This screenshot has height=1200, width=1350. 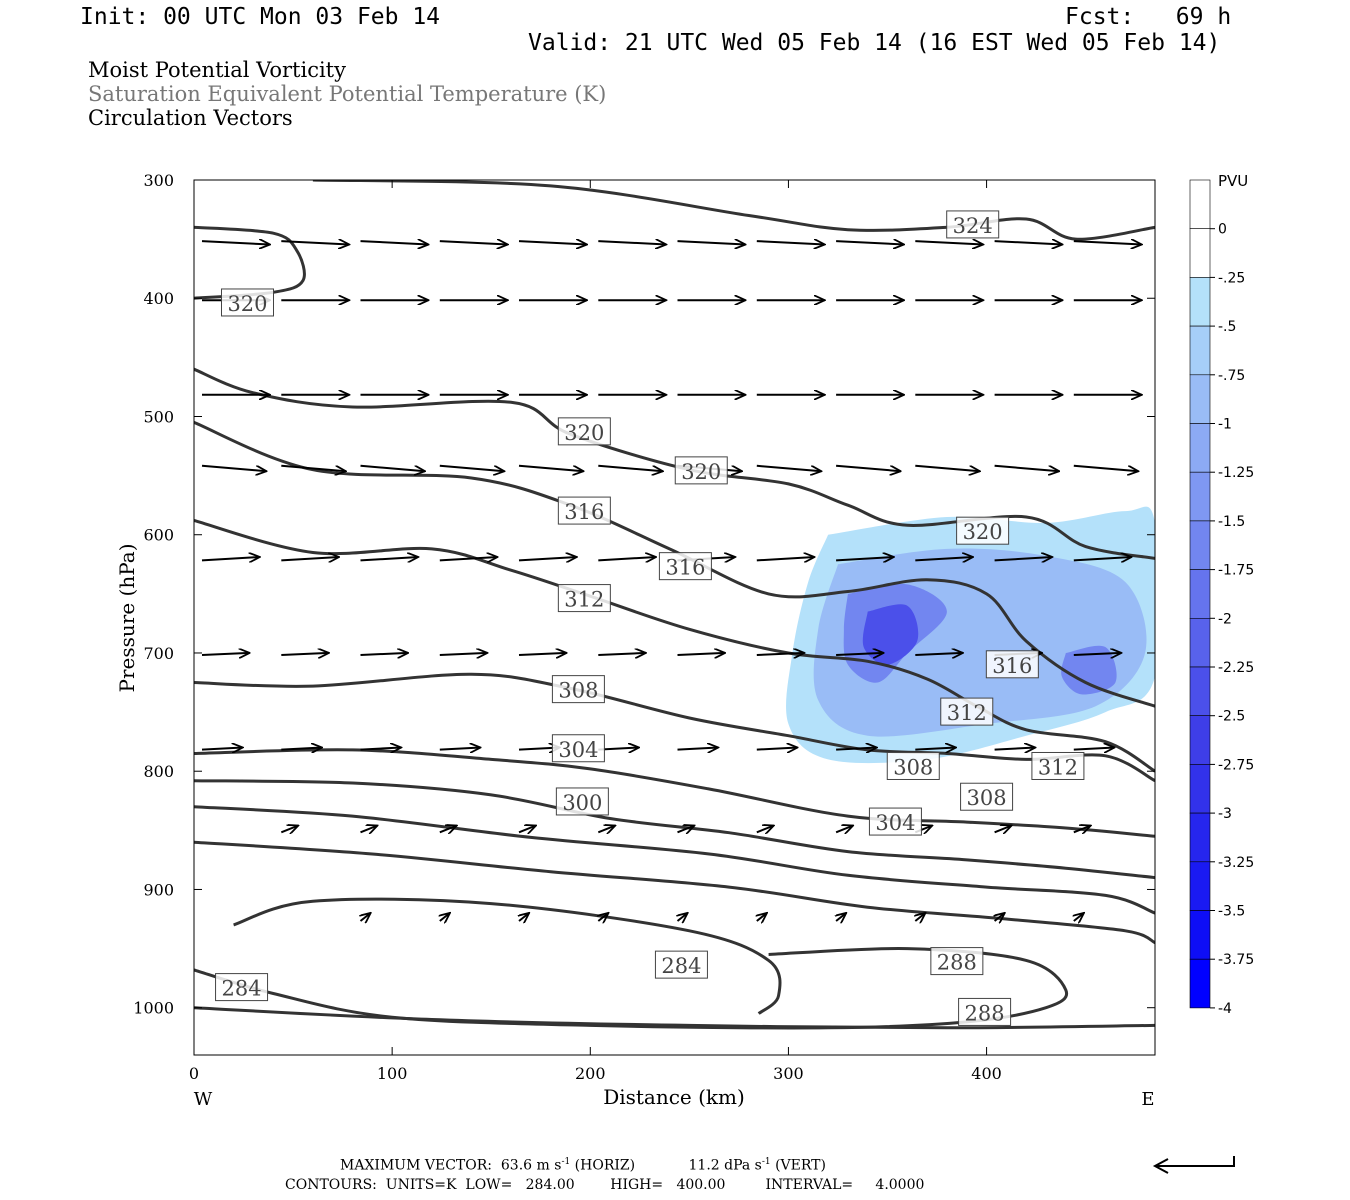 What do you see at coordinates (1148, 17) in the screenshot?
I see `forecast-hour: Fcst: 69 h` at bounding box center [1148, 17].